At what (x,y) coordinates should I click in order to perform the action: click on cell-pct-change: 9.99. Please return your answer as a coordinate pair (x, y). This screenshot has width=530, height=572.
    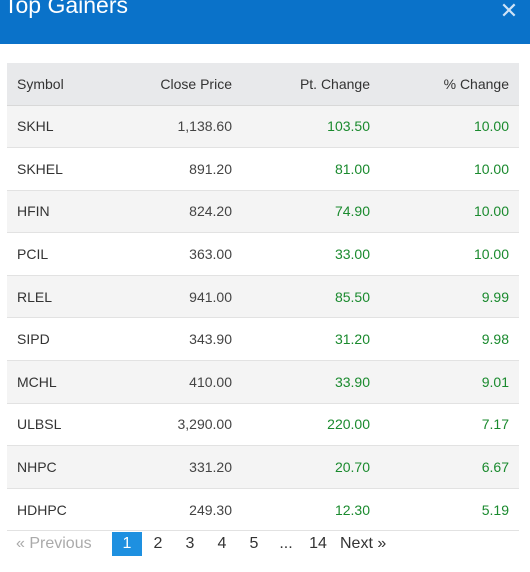
    Looking at the image, I should click on (495, 296).